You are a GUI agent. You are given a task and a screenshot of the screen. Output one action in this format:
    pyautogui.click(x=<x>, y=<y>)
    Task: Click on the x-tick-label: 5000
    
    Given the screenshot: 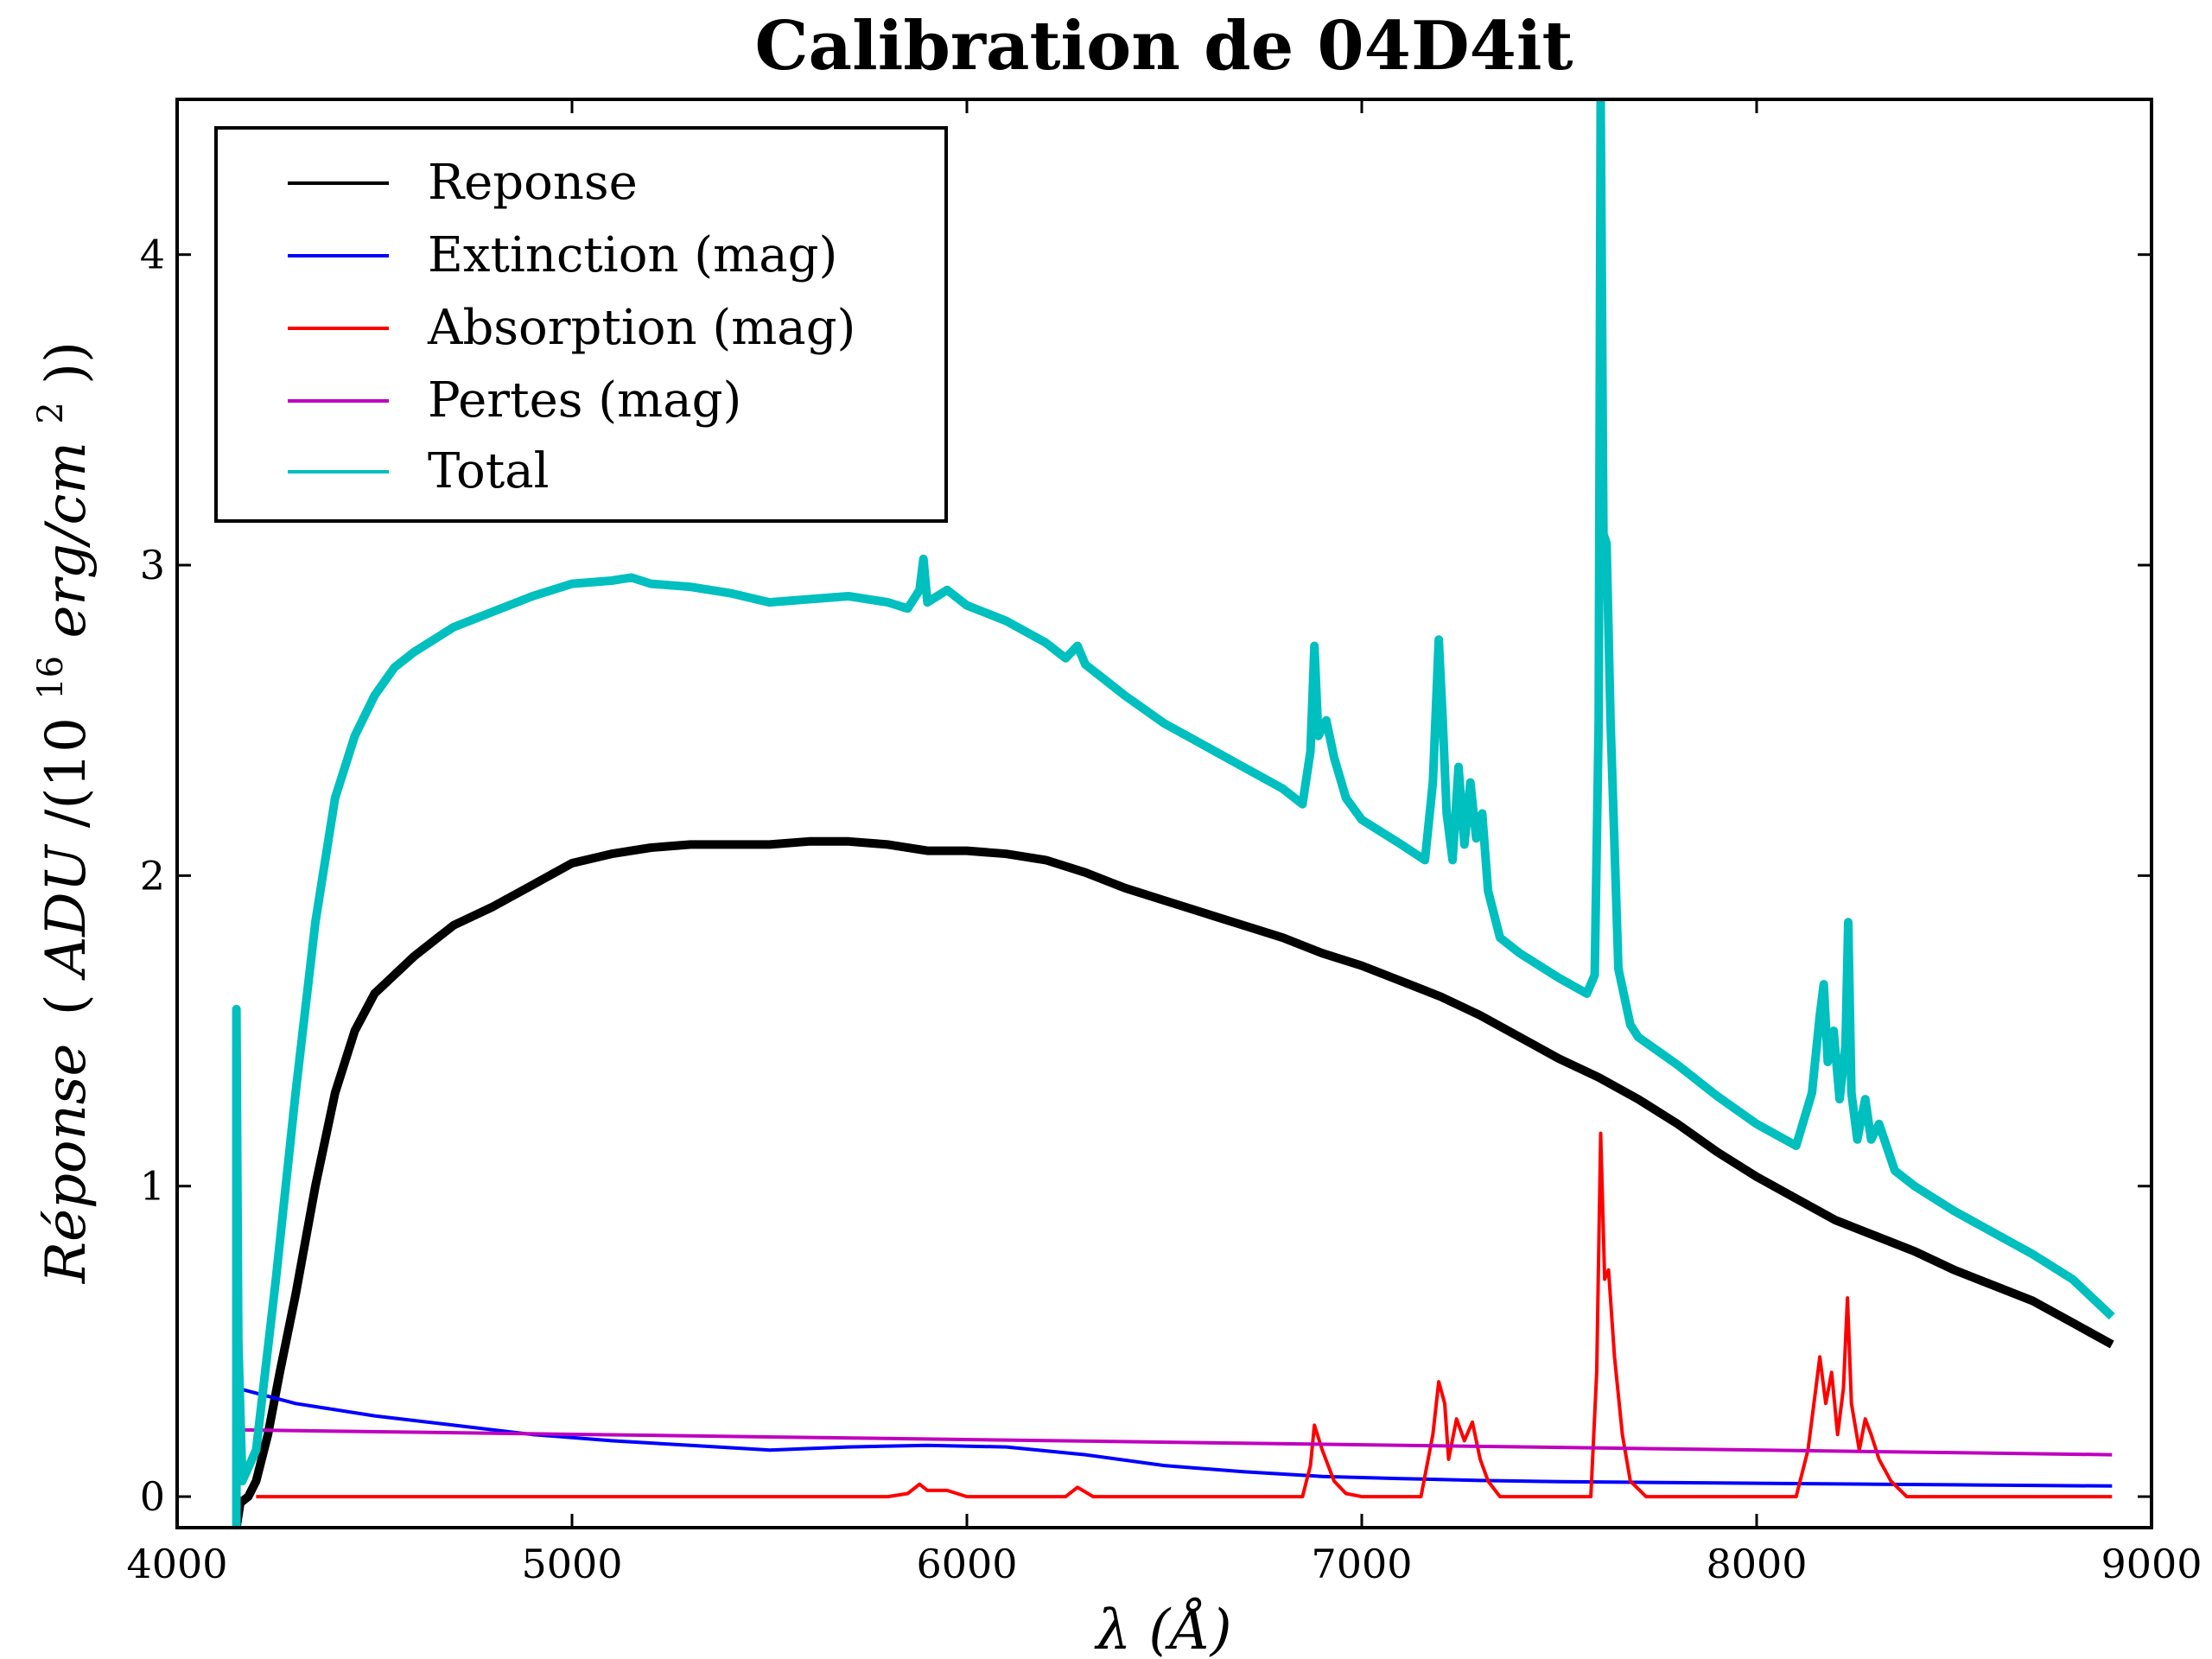 What is the action you would take?
    pyautogui.click(x=571, y=1564)
    